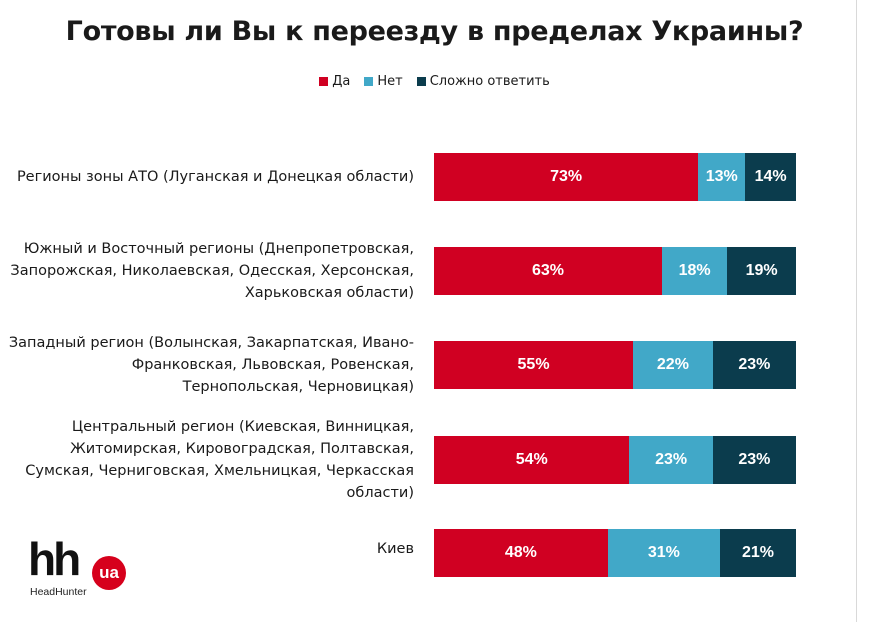 This screenshot has height=622, width=869. I want to click on stacked-bar-4: 54% 23% 23%, so click(615, 460).